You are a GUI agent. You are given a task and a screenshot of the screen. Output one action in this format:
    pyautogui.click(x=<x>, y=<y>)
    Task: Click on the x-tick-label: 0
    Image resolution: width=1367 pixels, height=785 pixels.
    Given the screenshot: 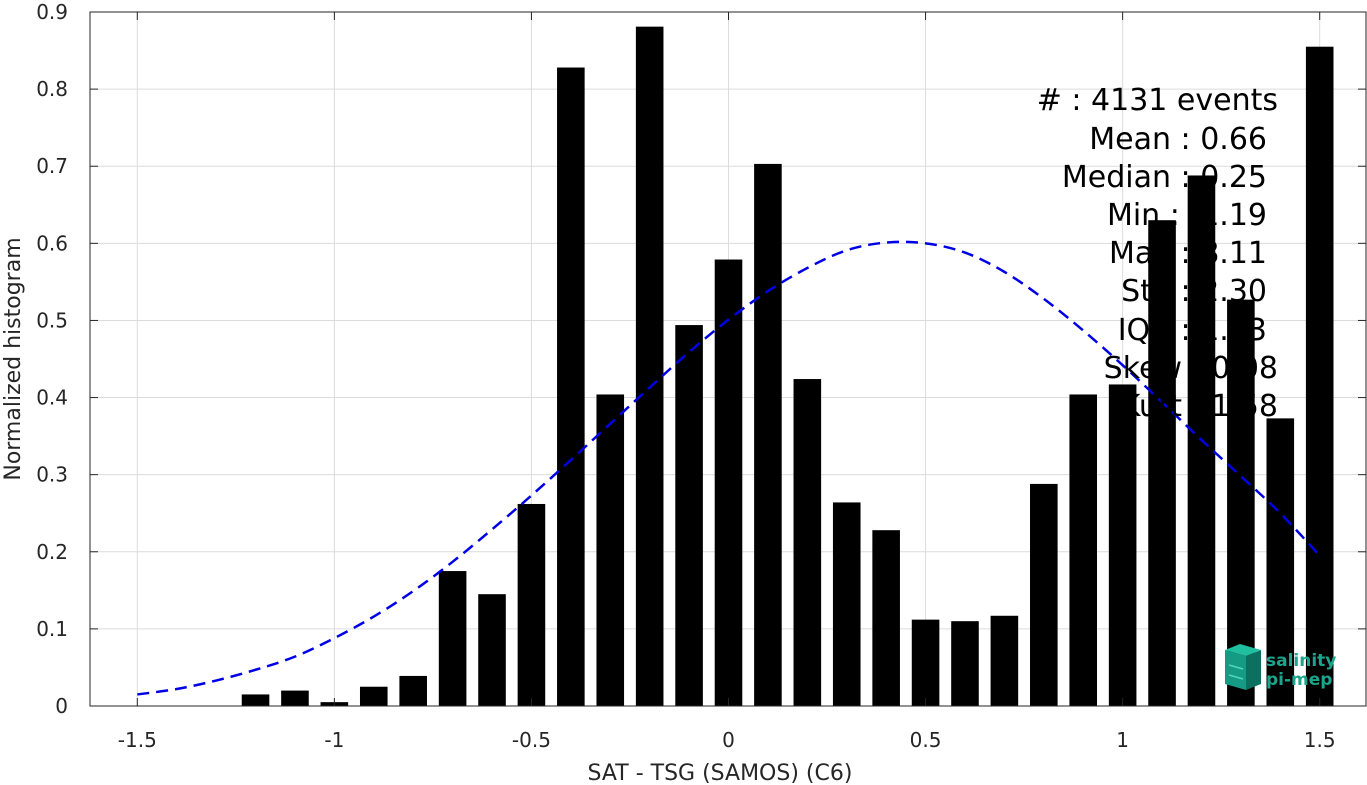 What is the action you would take?
    pyautogui.click(x=728, y=740)
    